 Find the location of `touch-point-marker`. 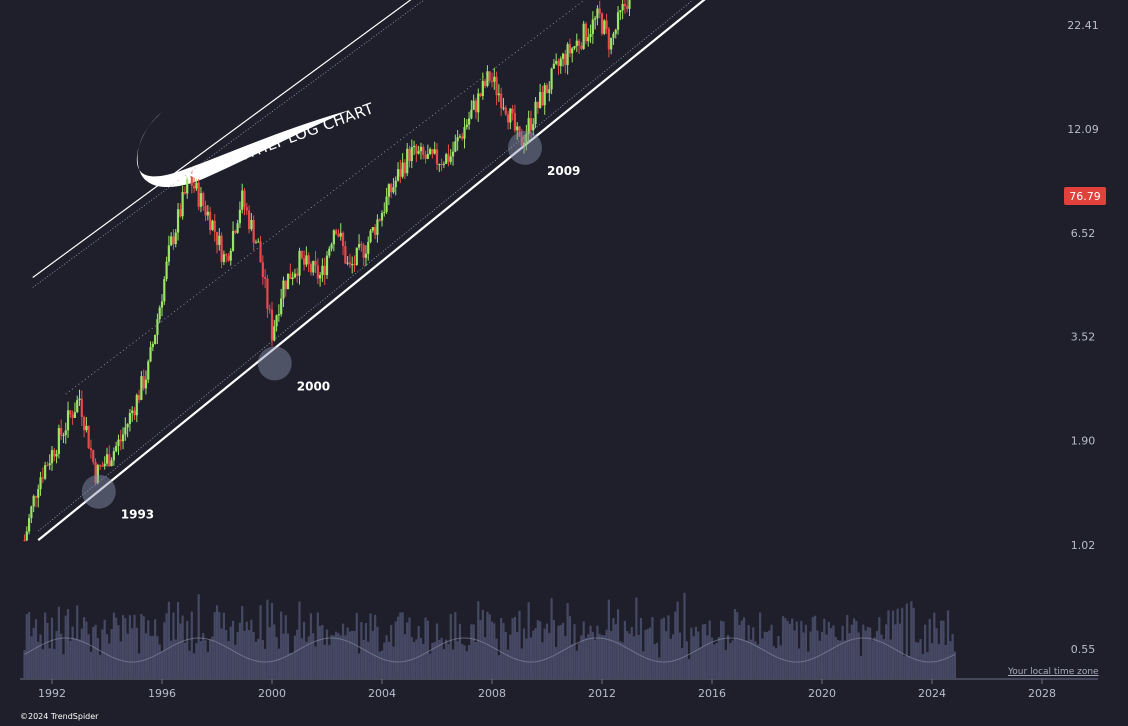

touch-point-marker is located at coordinates (525, 147).